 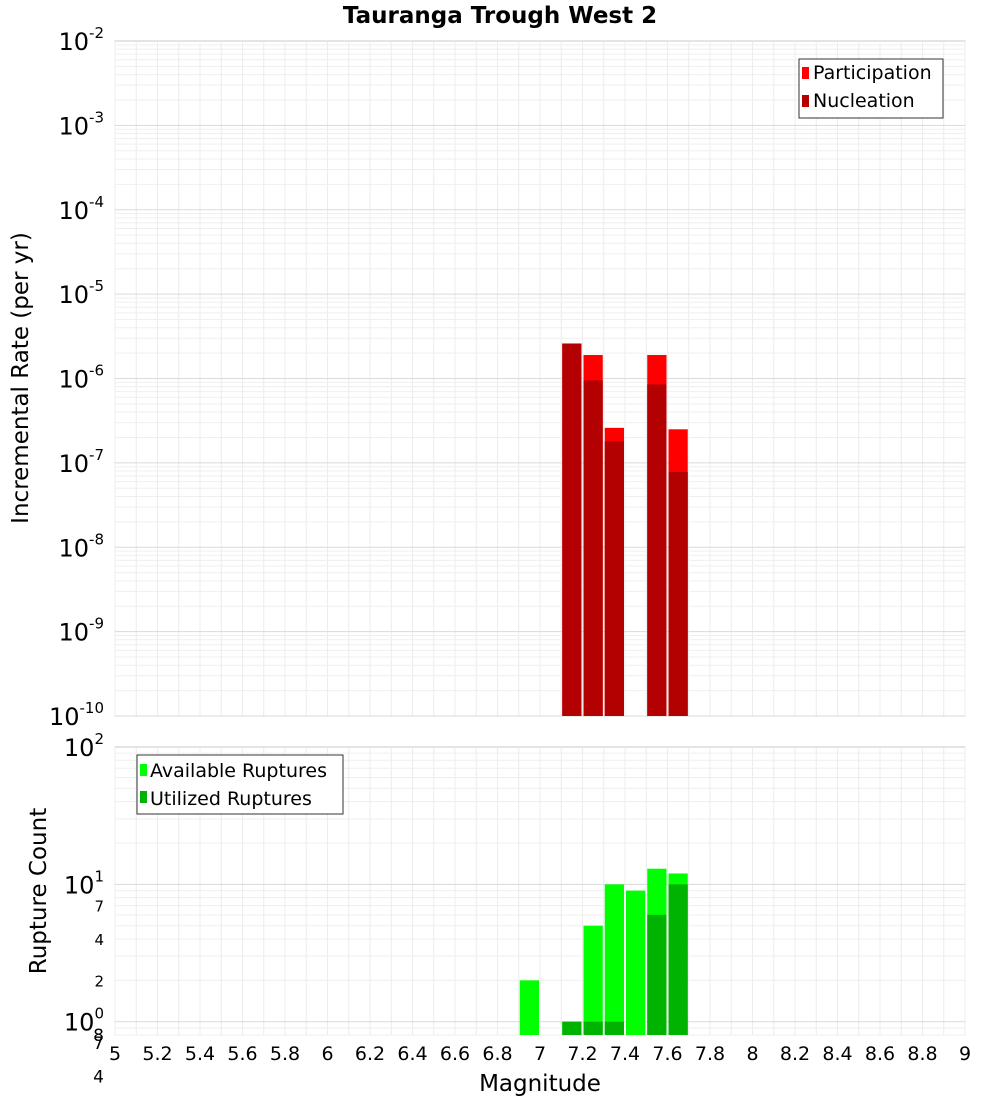 What do you see at coordinates (805, 101) in the screenshot?
I see `nucleation-legend-swatch` at bounding box center [805, 101].